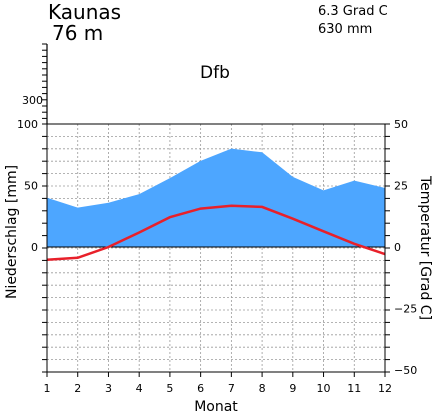 The image size is (436, 415). What do you see at coordinates (108, 388) in the screenshot?
I see `x-tick-label: 3` at bounding box center [108, 388].